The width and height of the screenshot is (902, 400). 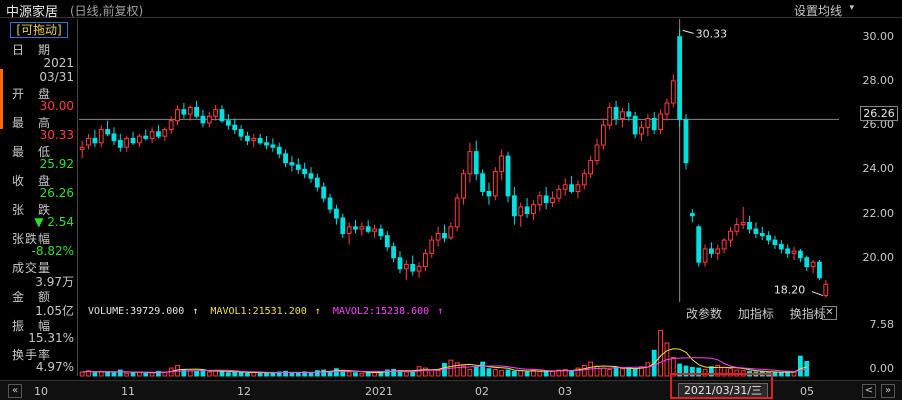 I want to click on info-value: 1.05亿, so click(x=54, y=311).